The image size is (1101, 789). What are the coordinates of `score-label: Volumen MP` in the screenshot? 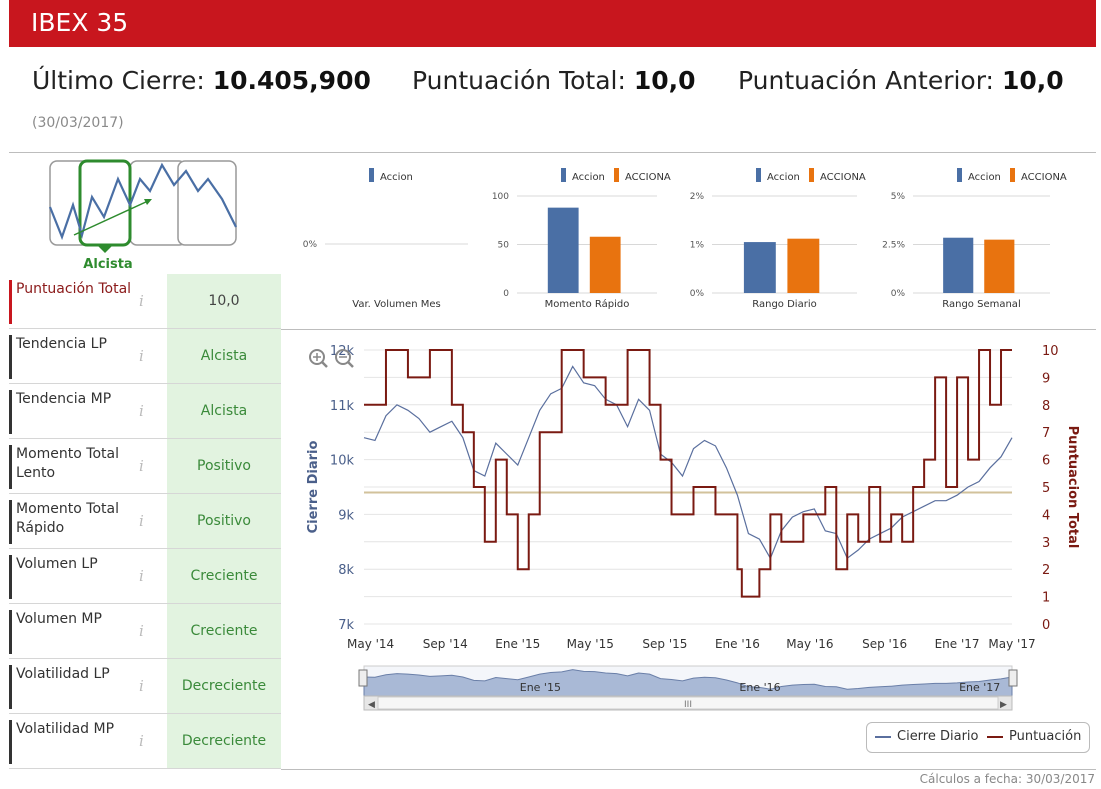 It's located at (71, 632).